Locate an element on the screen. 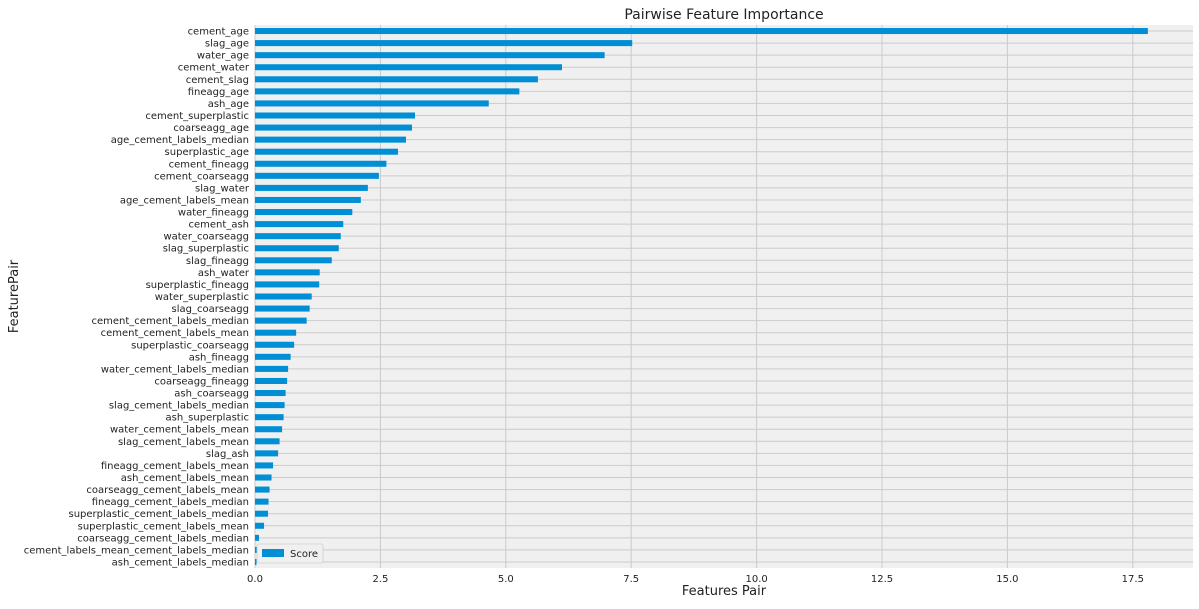 This screenshot has width=1199, height=609. x-tick-label: 12.5 is located at coordinates (882, 579).